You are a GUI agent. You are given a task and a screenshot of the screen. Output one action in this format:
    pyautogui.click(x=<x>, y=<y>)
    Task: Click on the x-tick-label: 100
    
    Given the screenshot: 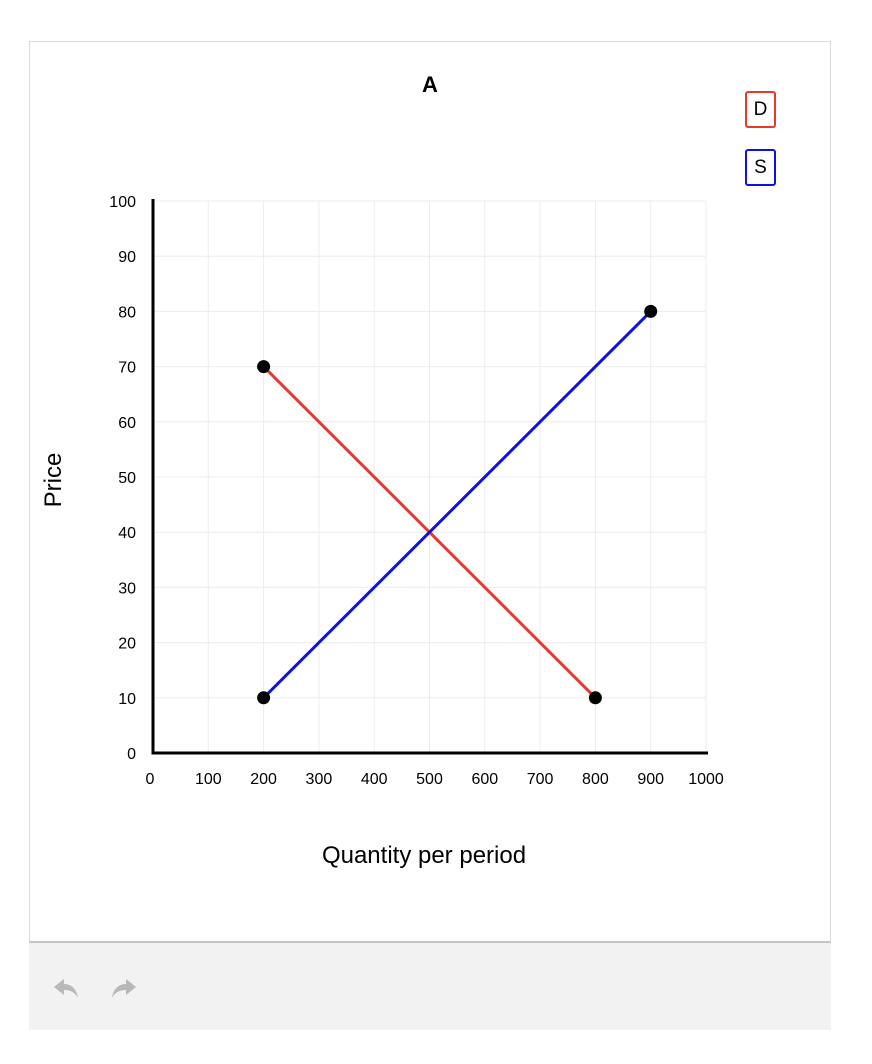 What is the action you would take?
    pyautogui.click(x=208, y=779)
    